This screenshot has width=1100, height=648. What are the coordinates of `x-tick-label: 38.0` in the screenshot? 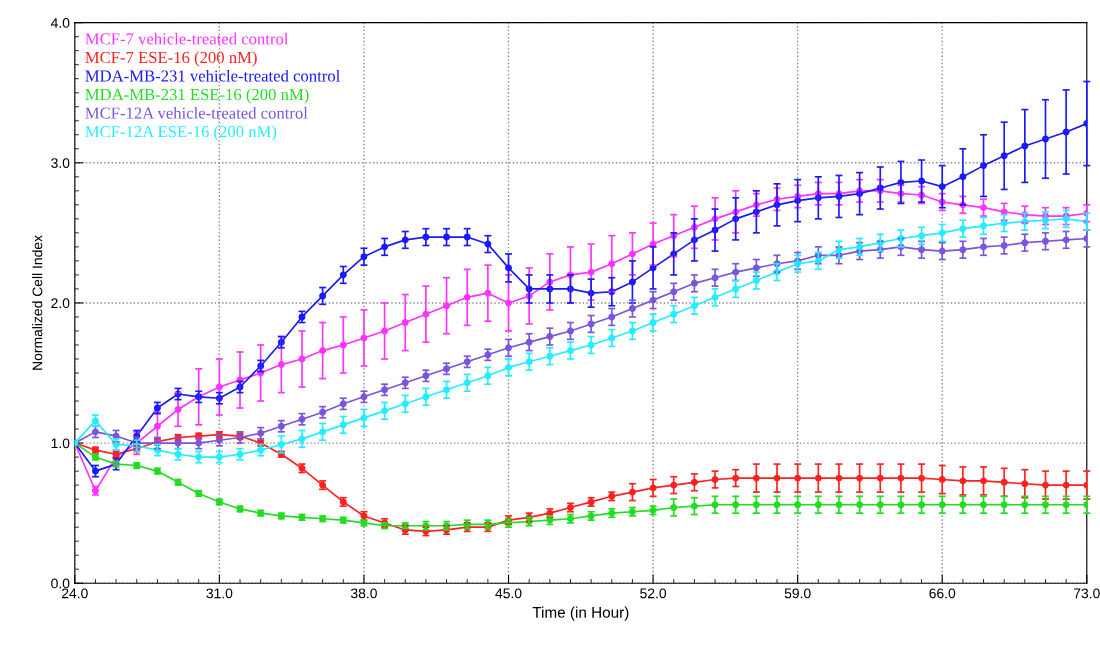 It's located at (363, 593).